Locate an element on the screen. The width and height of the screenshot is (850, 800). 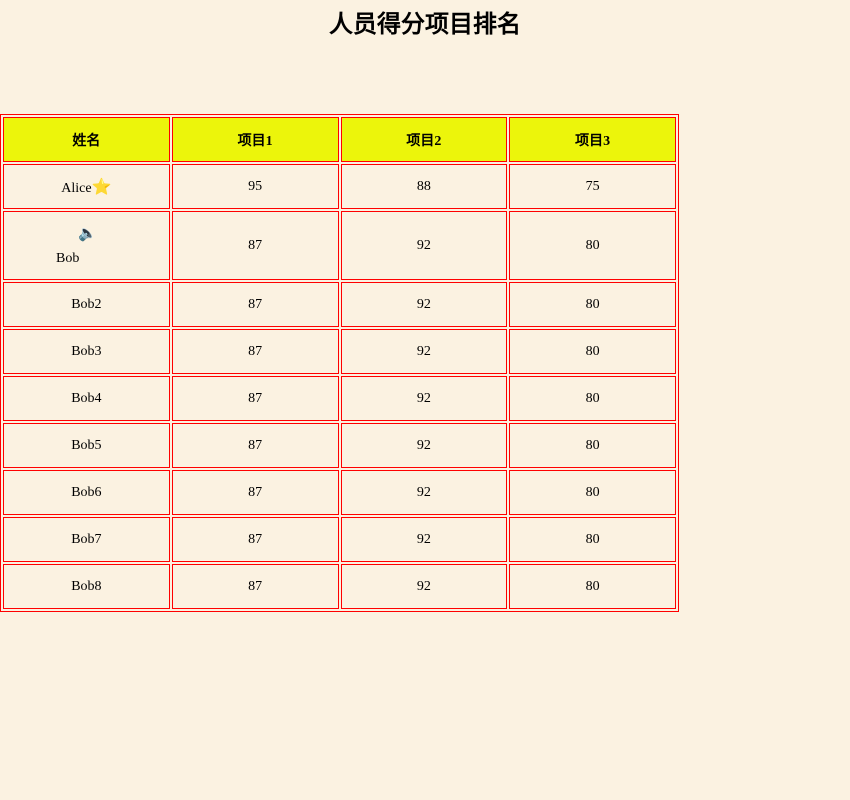
name-cell: Bob6 is located at coordinates (86, 492).